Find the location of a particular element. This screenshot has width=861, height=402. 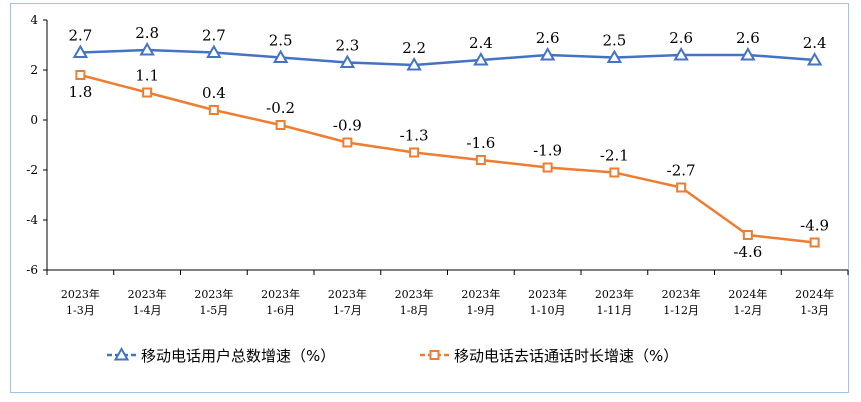

legend-entry-1: 移动电话用户总数增速（%） is located at coordinates (221, 355).